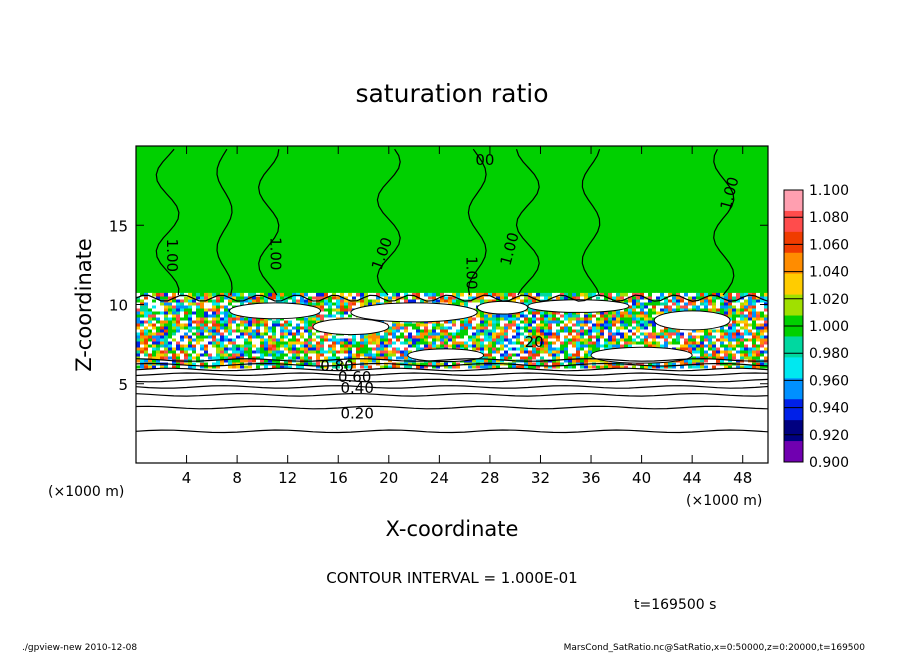 The image size is (904, 654). I want to click on contour-line, so click(452, 380).